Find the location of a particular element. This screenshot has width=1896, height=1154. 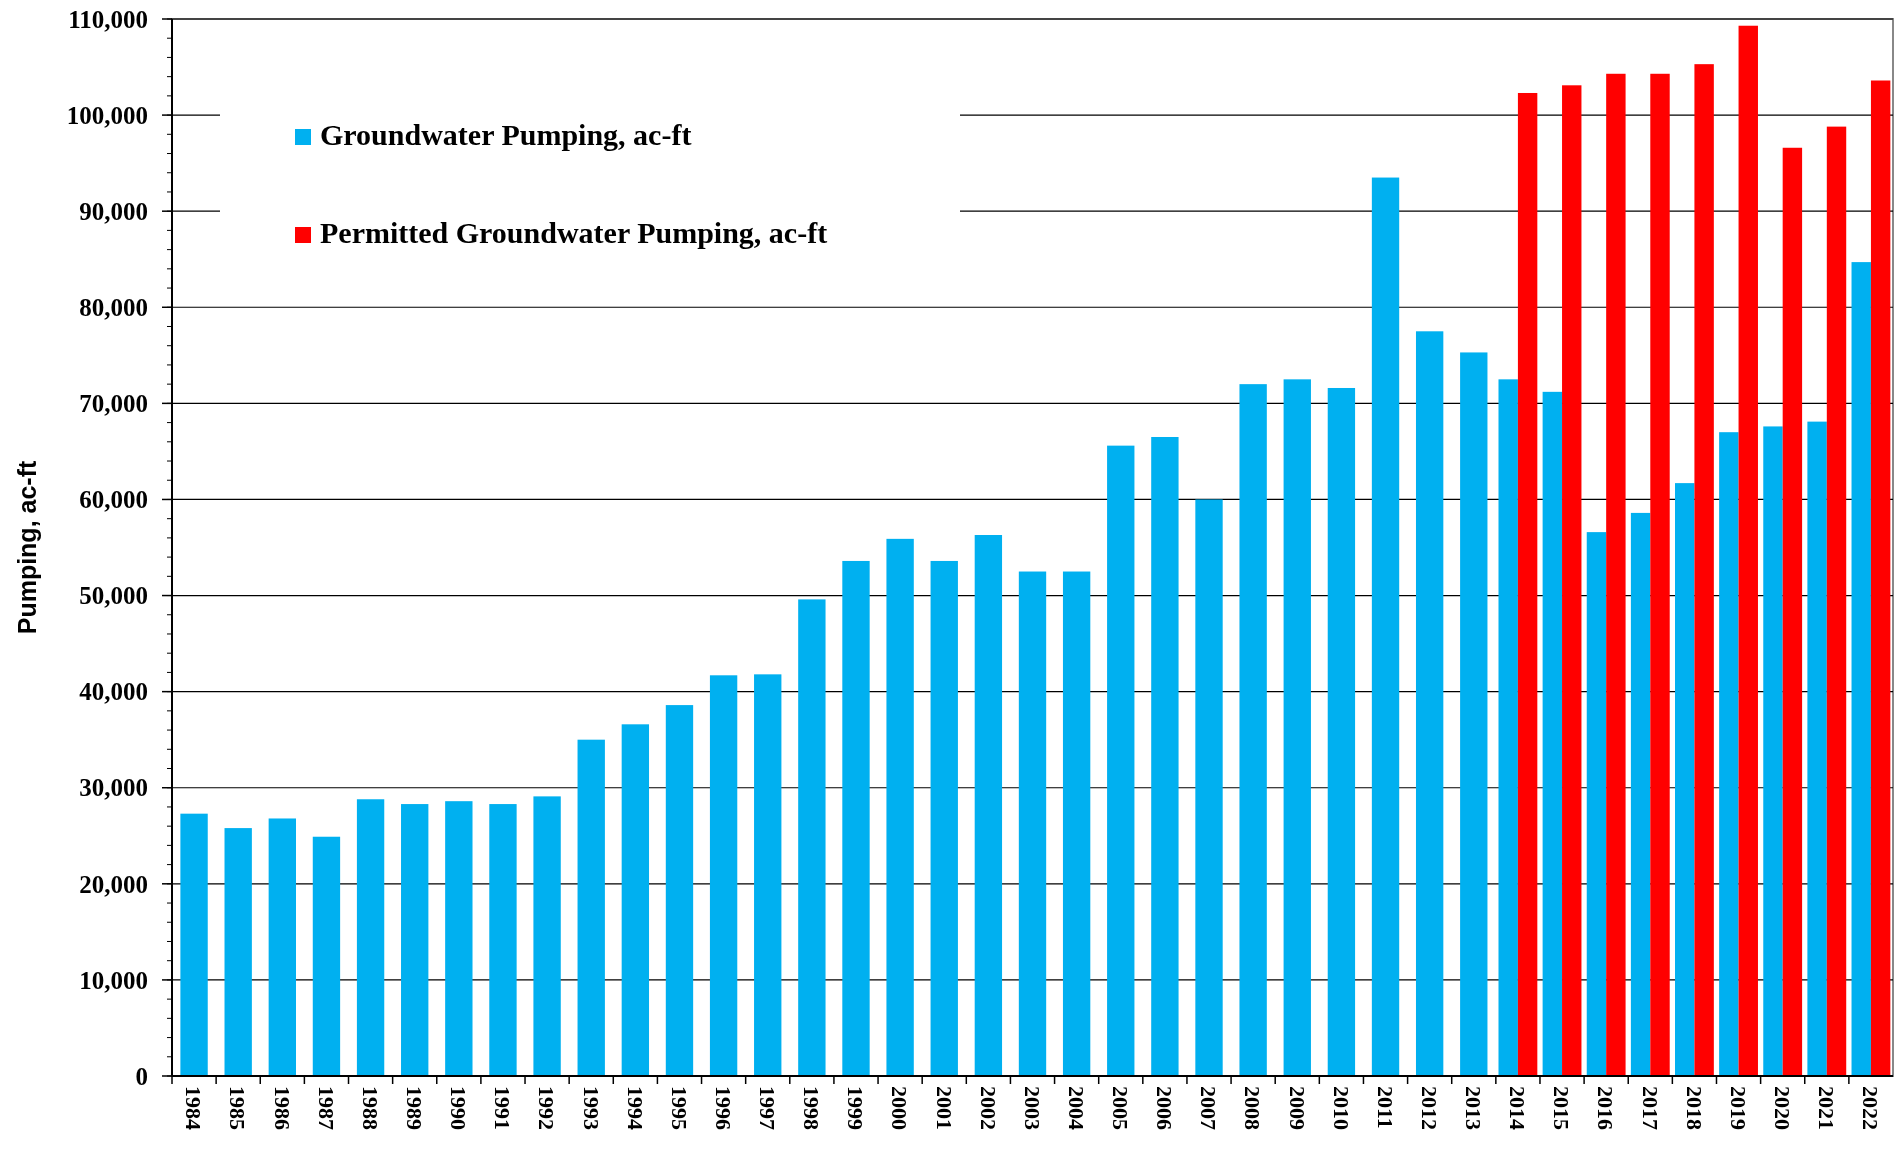

x-tick-label: 1998 is located at coordinates (812, 1108).